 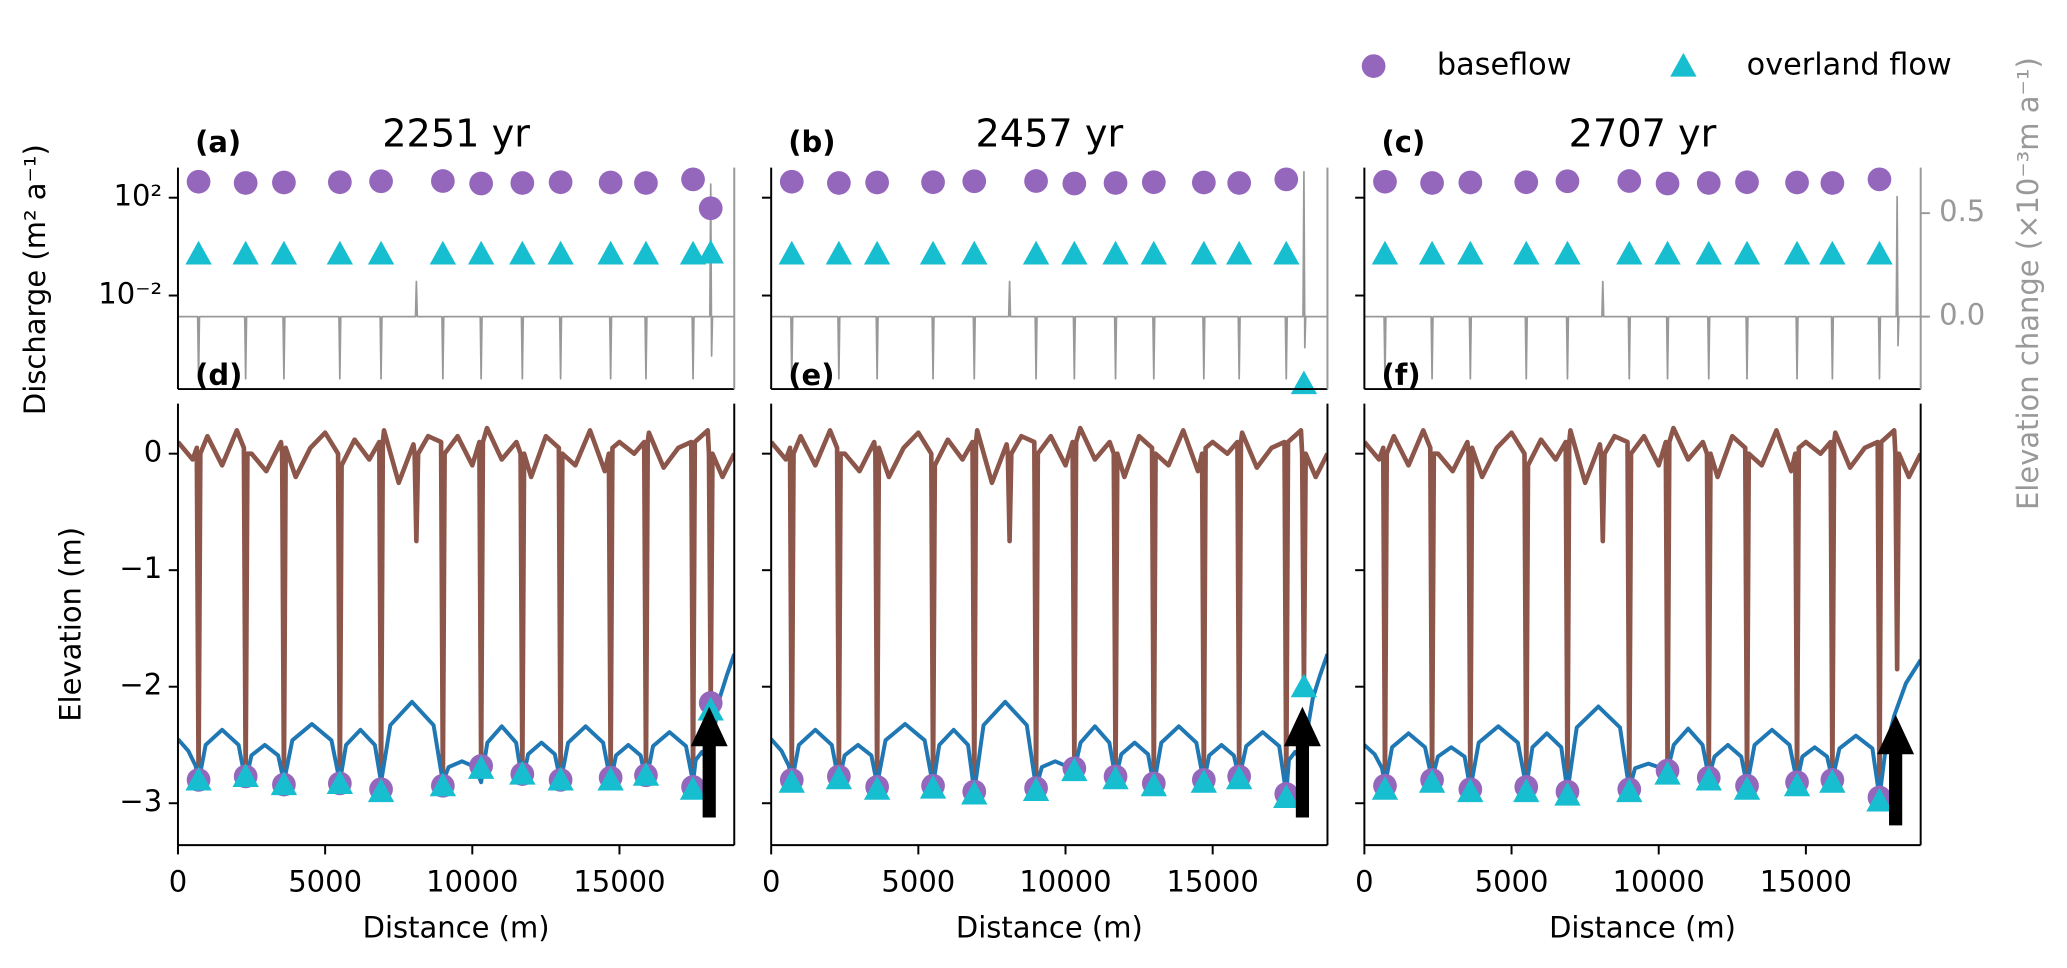 I want to click on y2-tick-label: 0.5, so click(x=1962, y=211).